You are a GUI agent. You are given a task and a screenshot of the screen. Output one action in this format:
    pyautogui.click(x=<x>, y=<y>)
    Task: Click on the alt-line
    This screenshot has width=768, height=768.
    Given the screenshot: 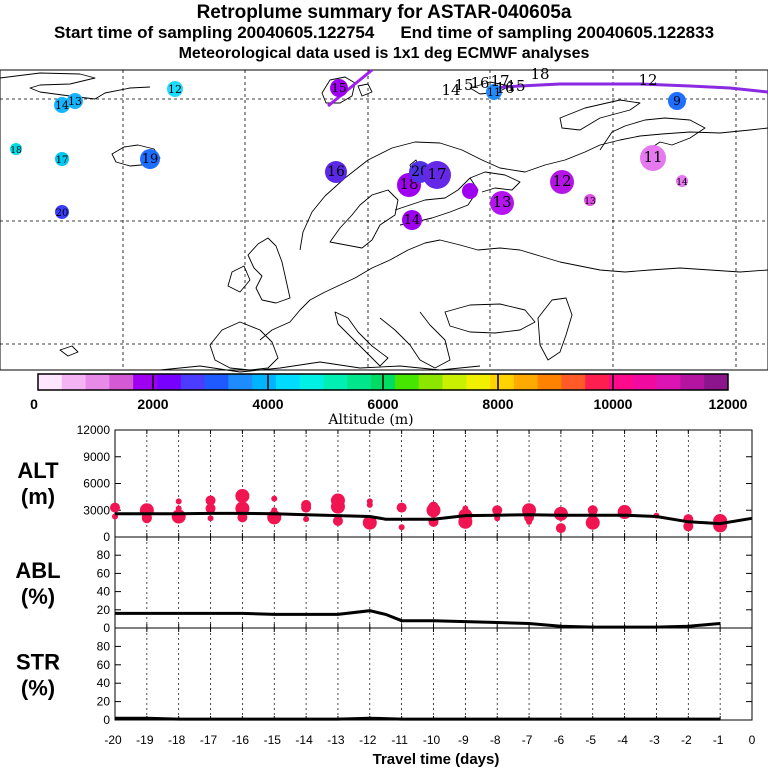 What is the action you would take?
    pyautogui.click(x=434, y=518)
    